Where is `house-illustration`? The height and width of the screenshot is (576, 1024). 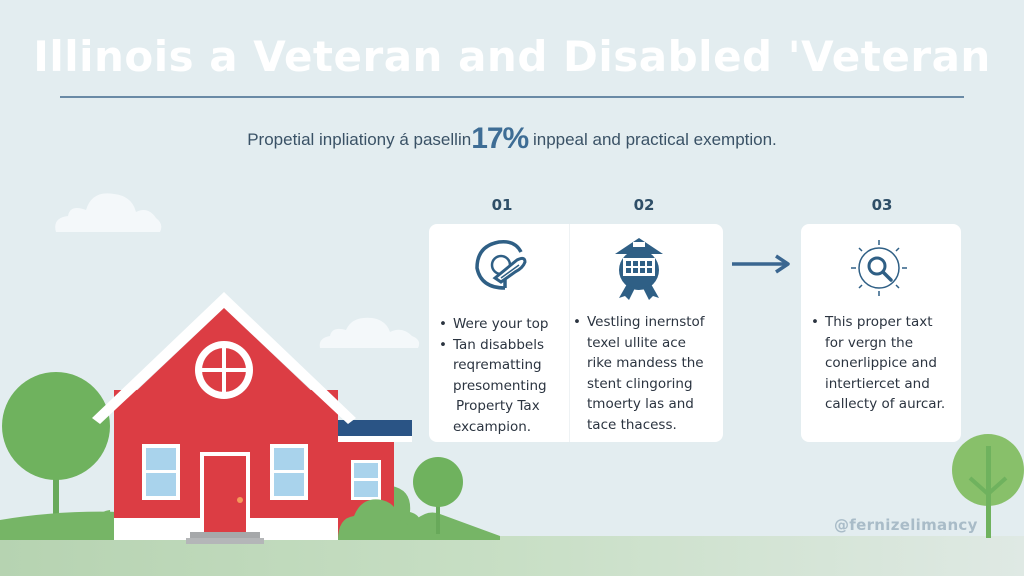 house-illustration is located at coordinates (257, 418).